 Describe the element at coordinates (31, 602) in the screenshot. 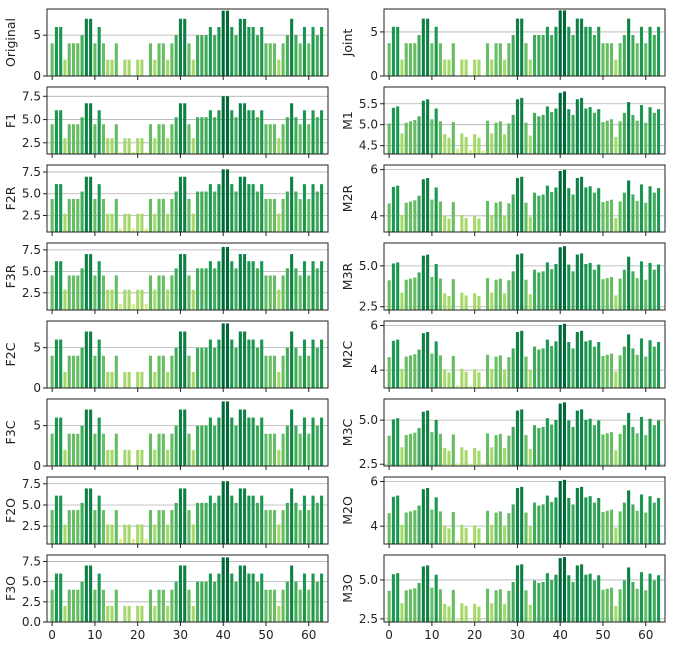

I see `y-tick-label: 2.5` at that location.